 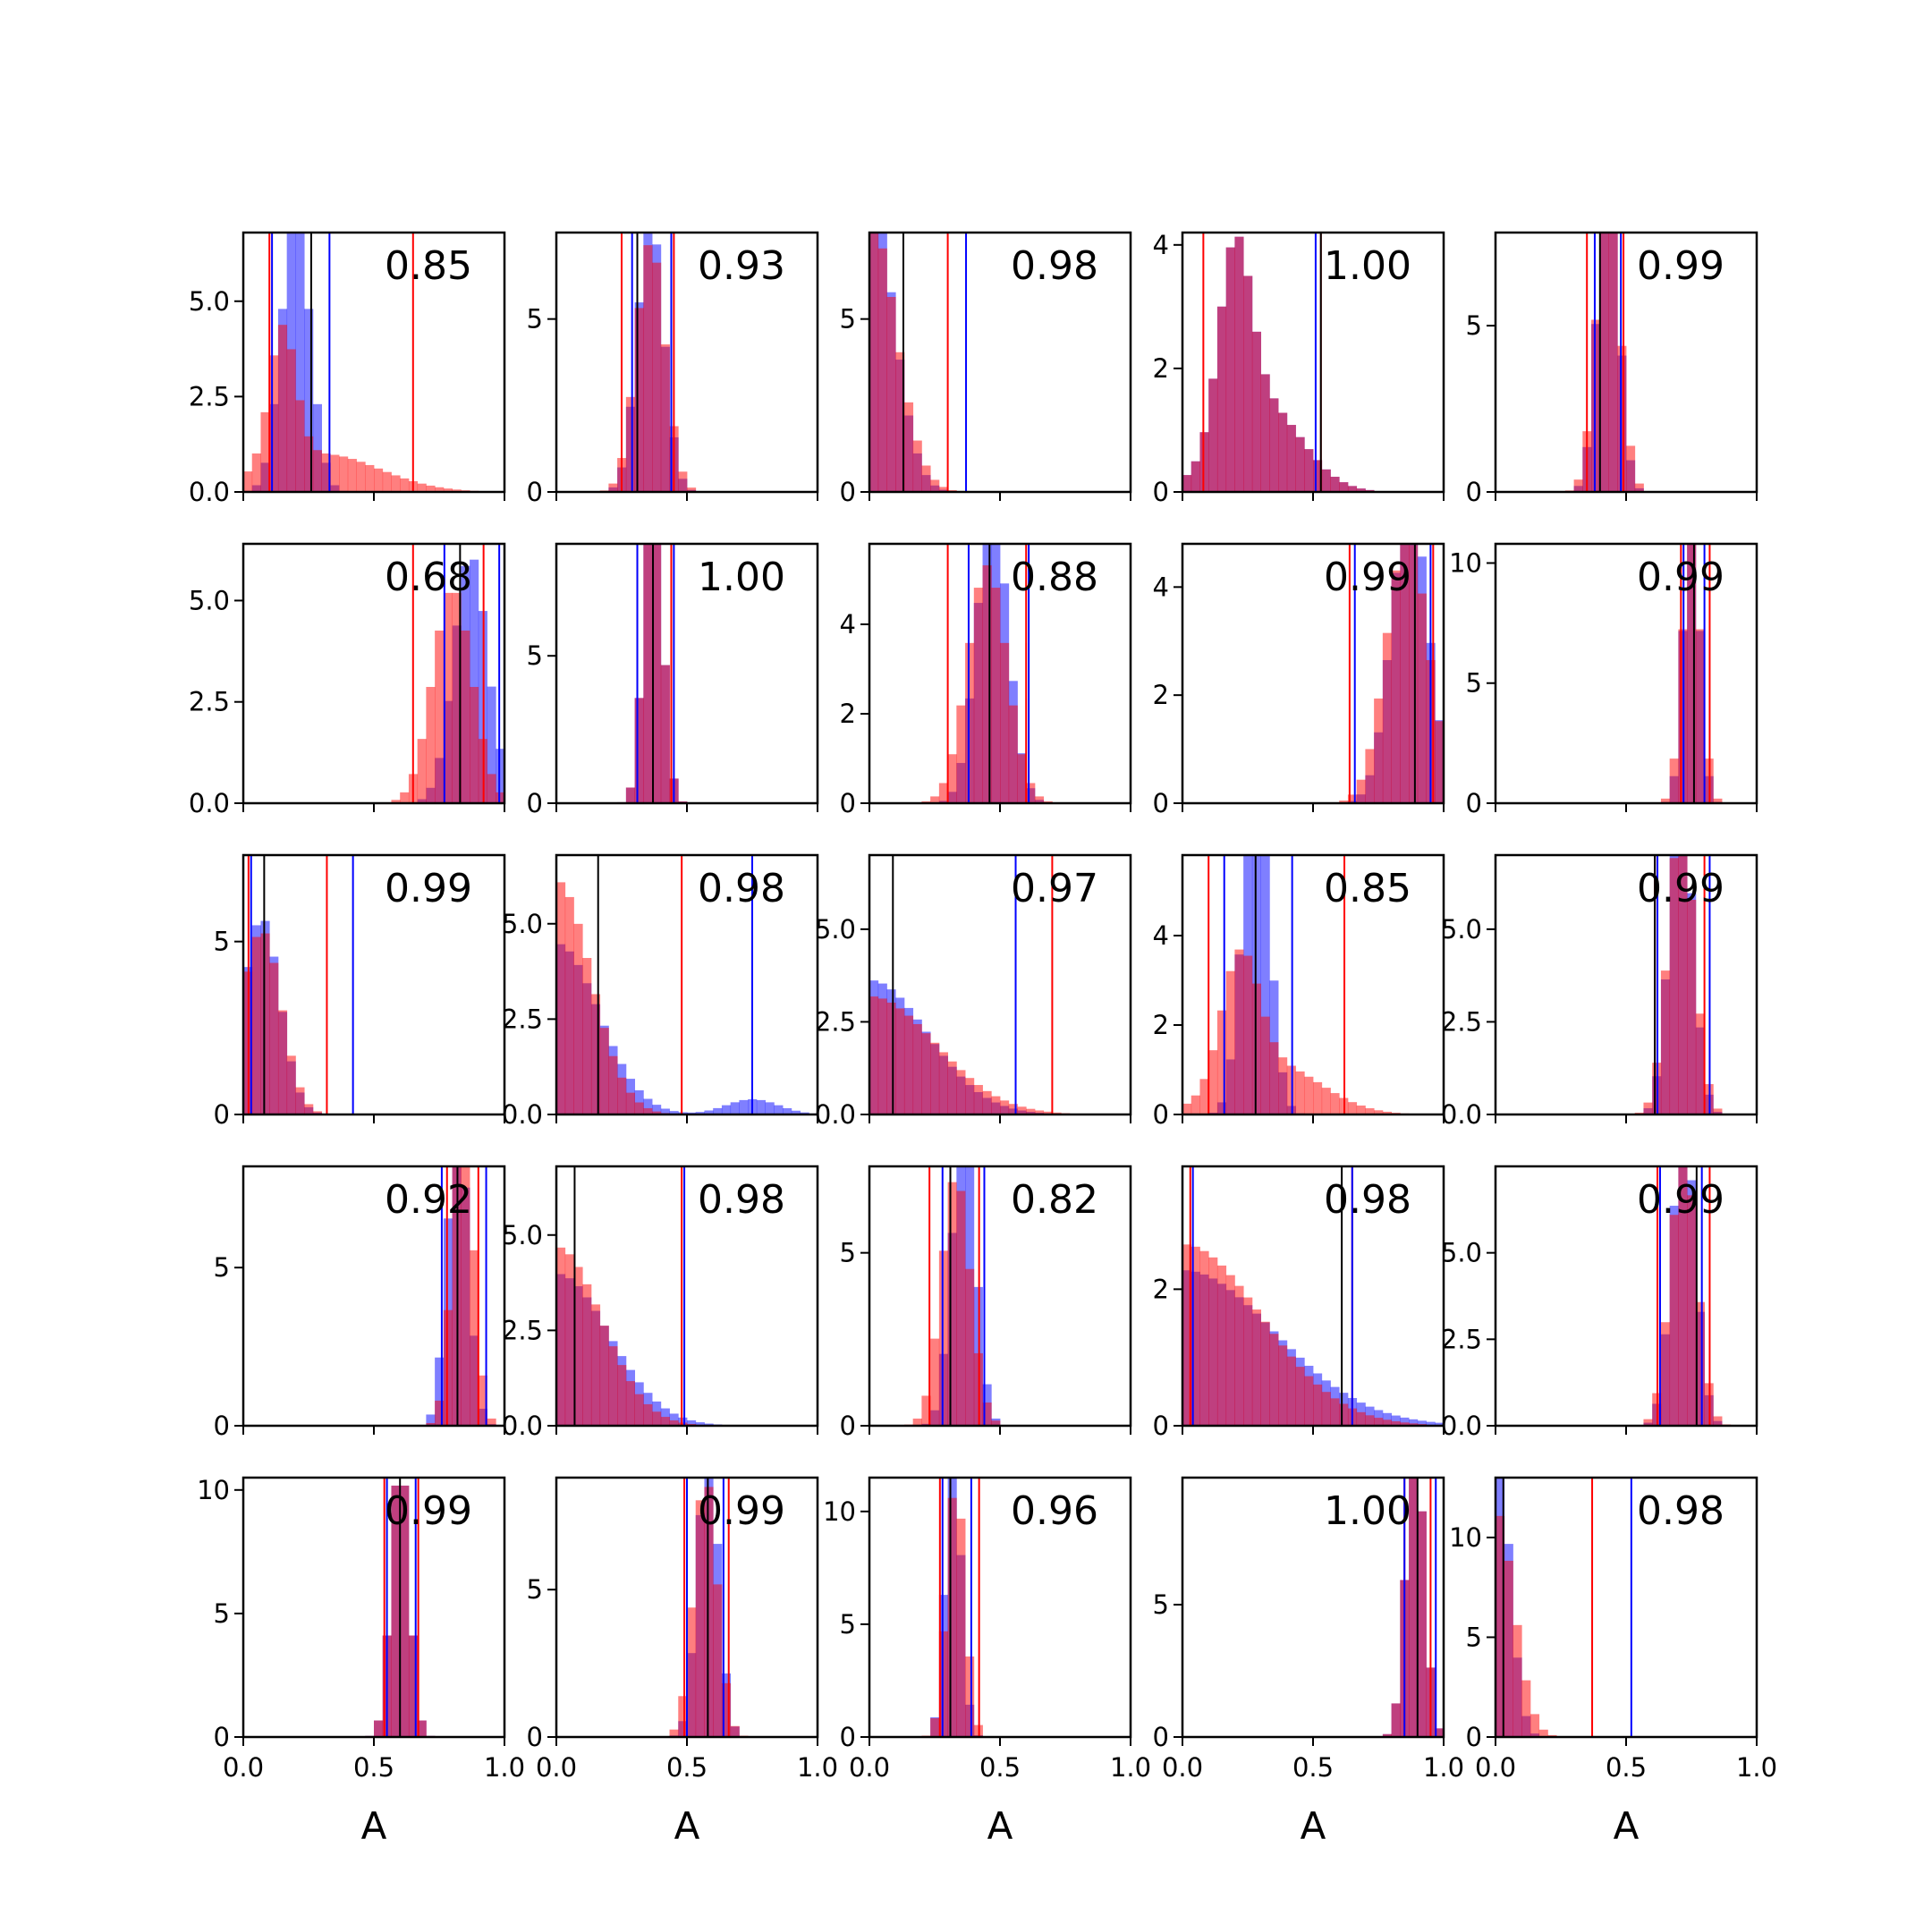 What do you see at coordinates (1299, 1303) in the screenshot?
I see `panel-4-4: 020.98` at bounding box center [1299, 1303].